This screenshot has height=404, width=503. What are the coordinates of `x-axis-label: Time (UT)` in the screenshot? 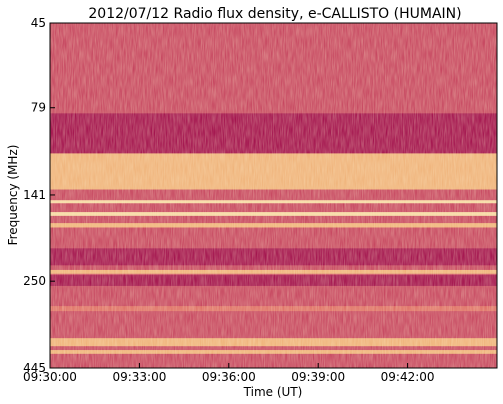 It's located at (273, 392).